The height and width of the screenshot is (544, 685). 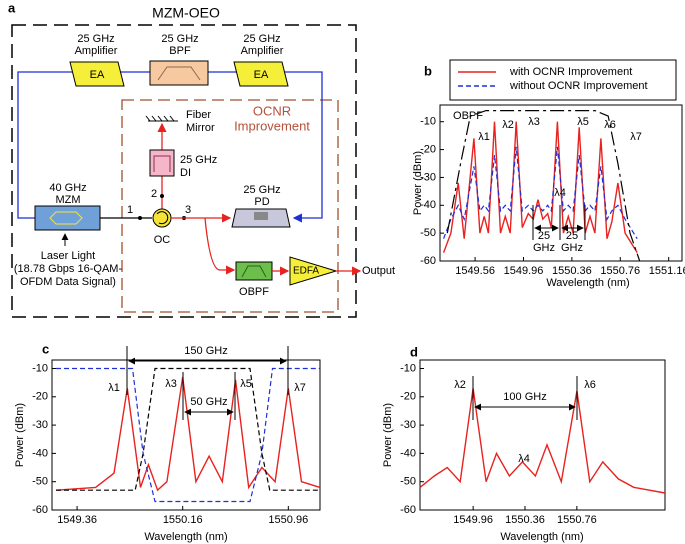 I want to click on bpf-label: 25 GHz, so click(x=179, y=39).